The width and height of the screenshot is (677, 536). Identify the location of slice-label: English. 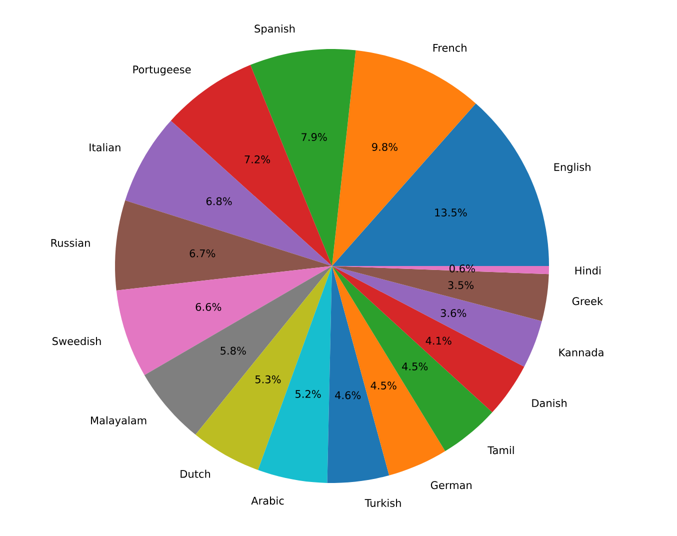
(572, 168).